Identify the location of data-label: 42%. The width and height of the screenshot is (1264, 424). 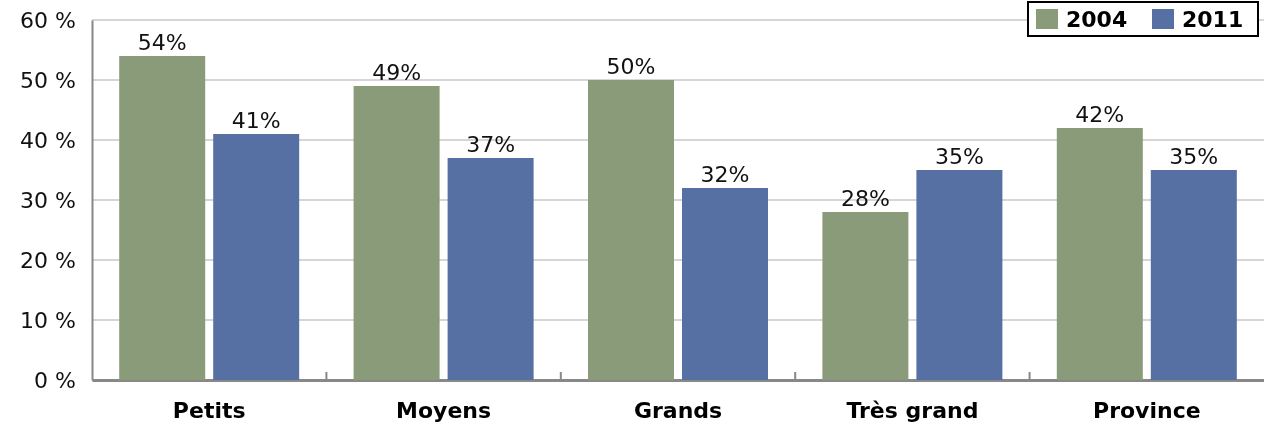
(1100, 114).